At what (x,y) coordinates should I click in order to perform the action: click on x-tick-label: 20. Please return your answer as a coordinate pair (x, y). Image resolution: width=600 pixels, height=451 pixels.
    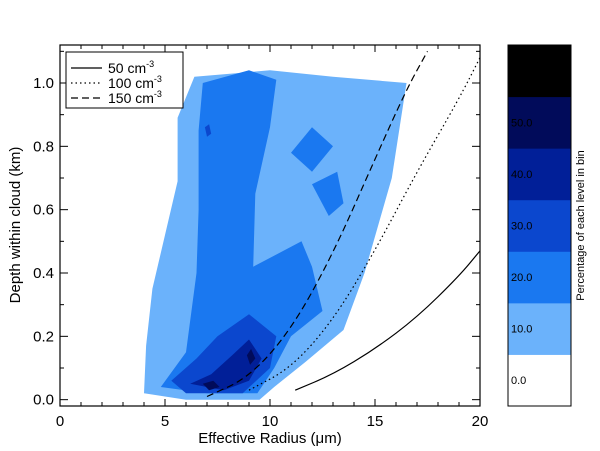
    Looking at the image, I should click on (480, 421).